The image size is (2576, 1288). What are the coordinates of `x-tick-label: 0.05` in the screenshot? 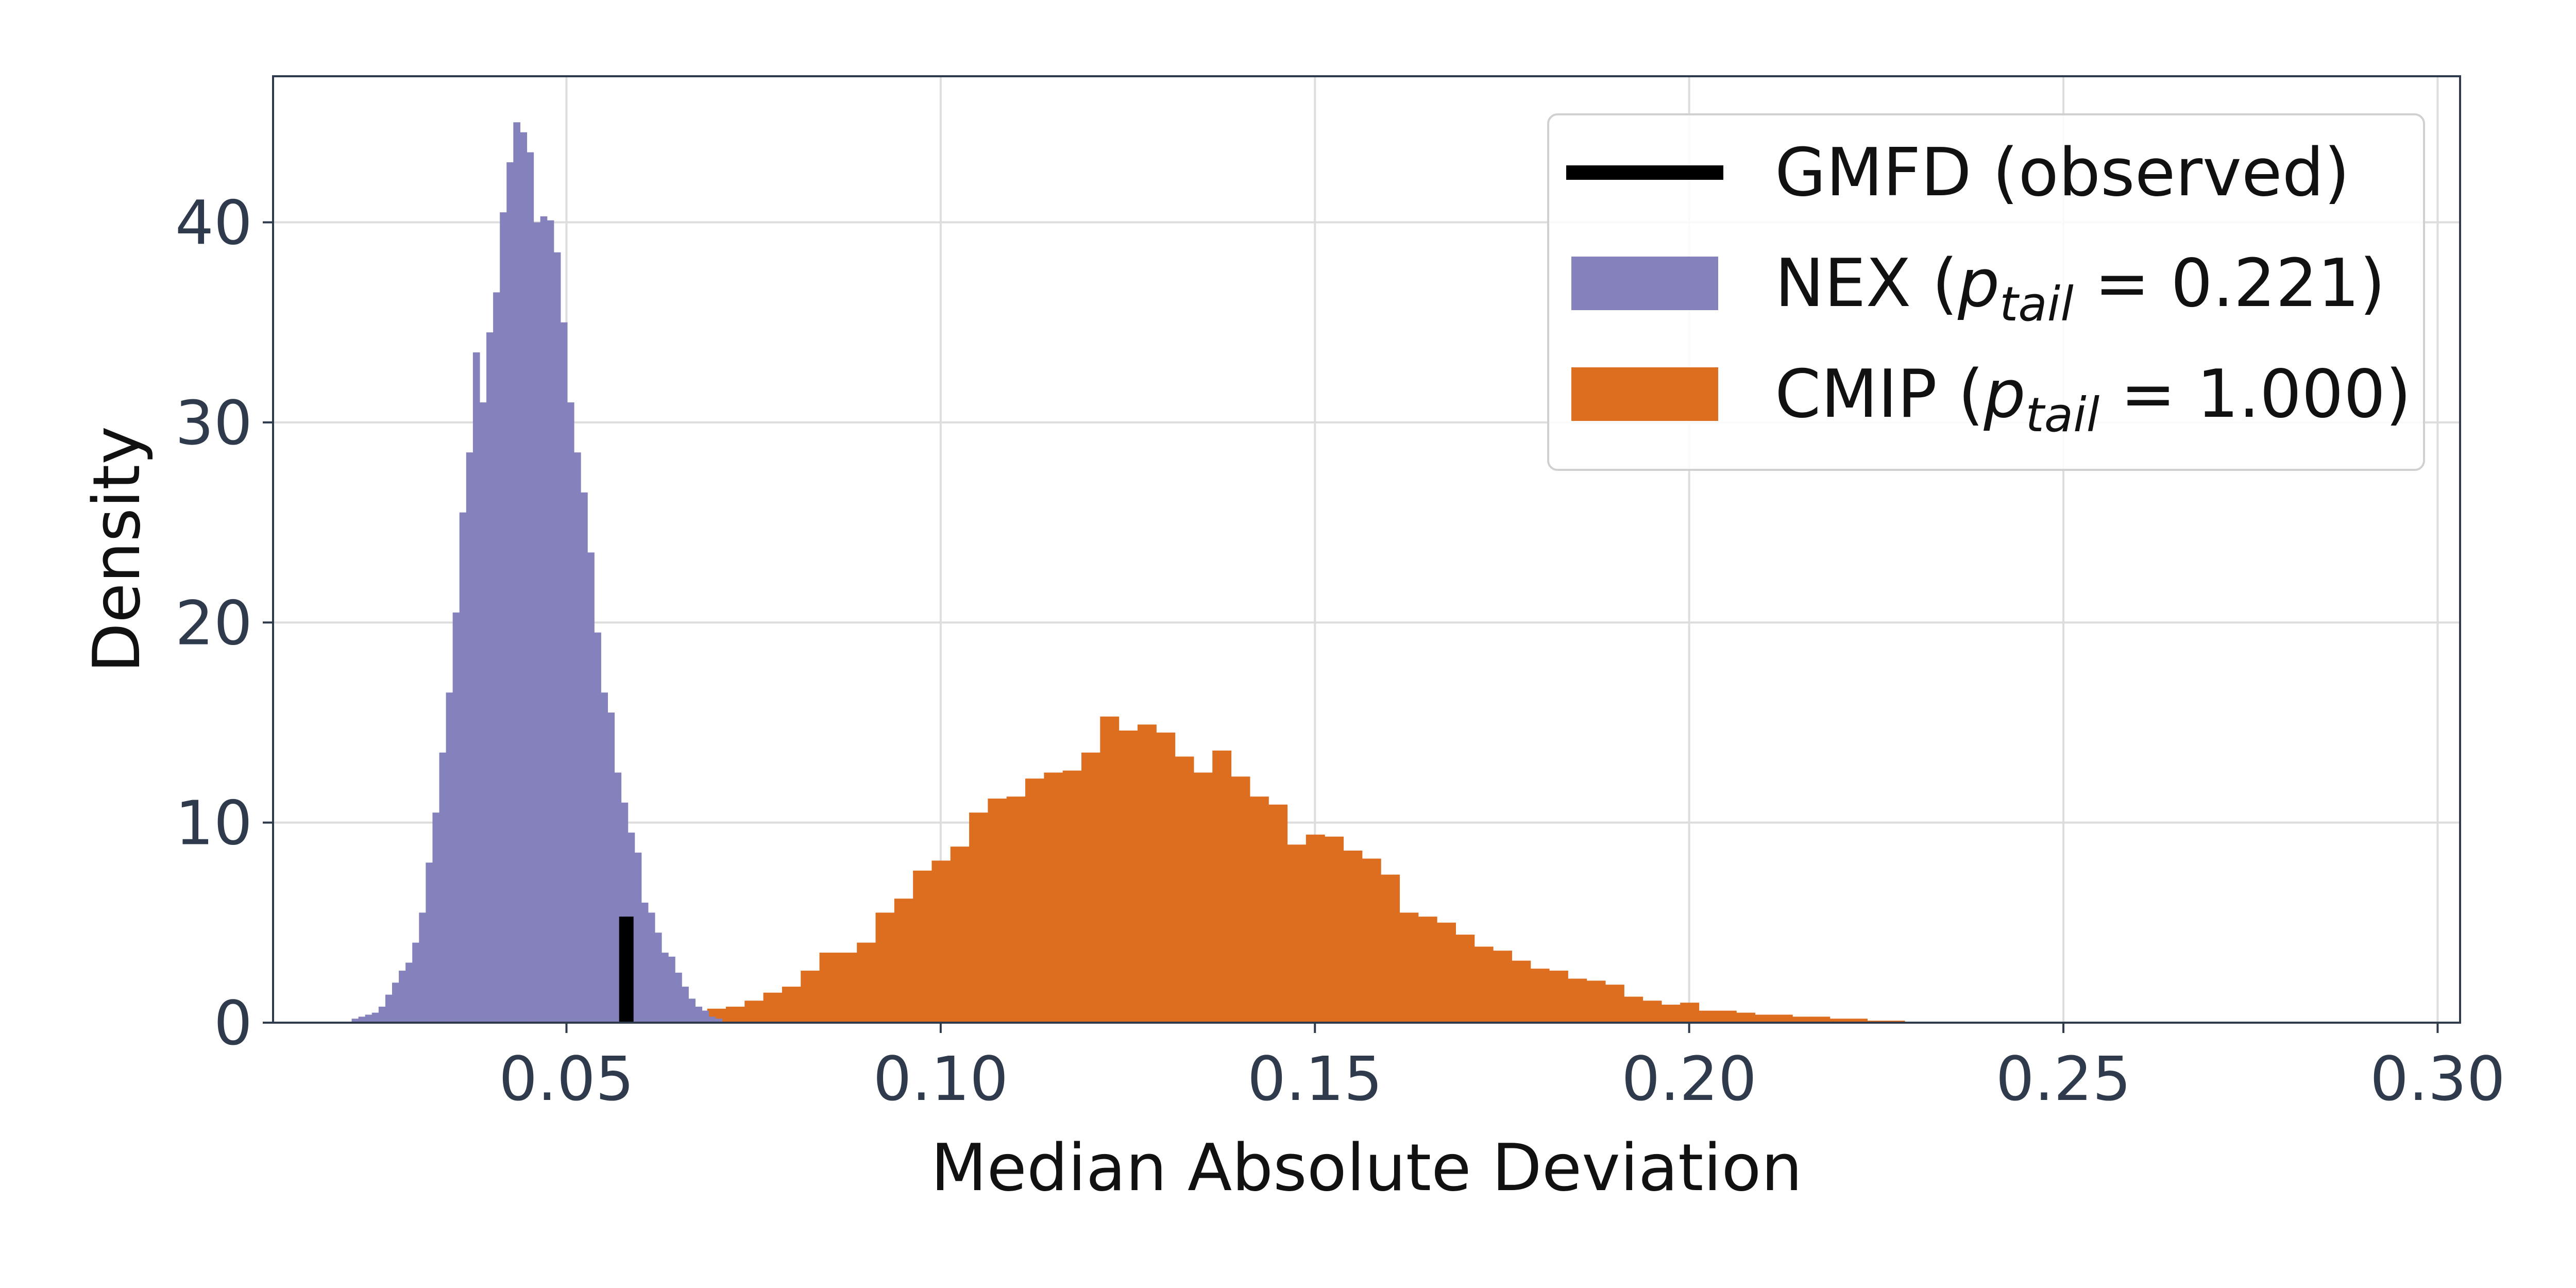 It's located at (567, 1078).